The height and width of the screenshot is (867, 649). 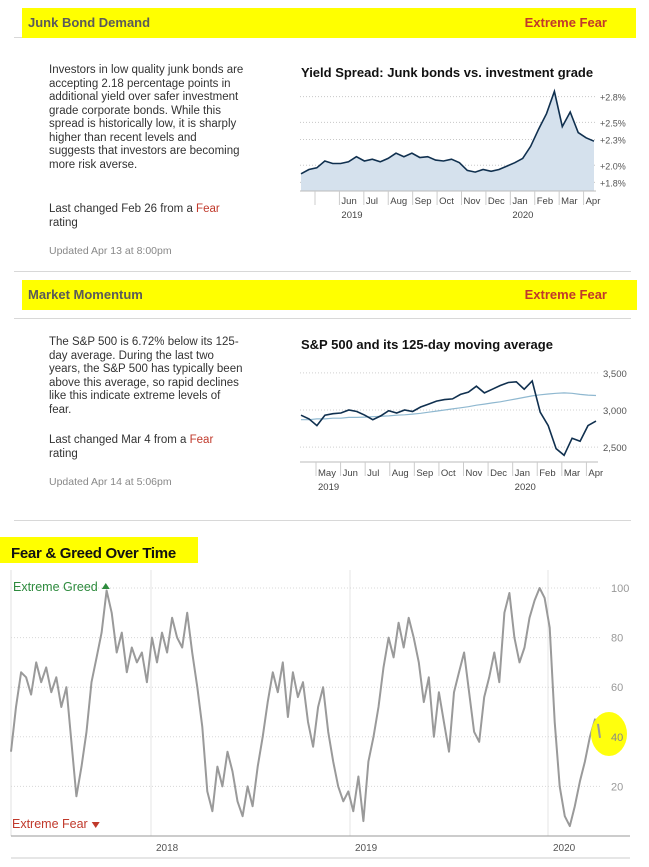 What do you see at coordinates (208, 209) in the screenshot?
I see `junk-bond-changed-rating: Fear` at bounding box center [208, 209].